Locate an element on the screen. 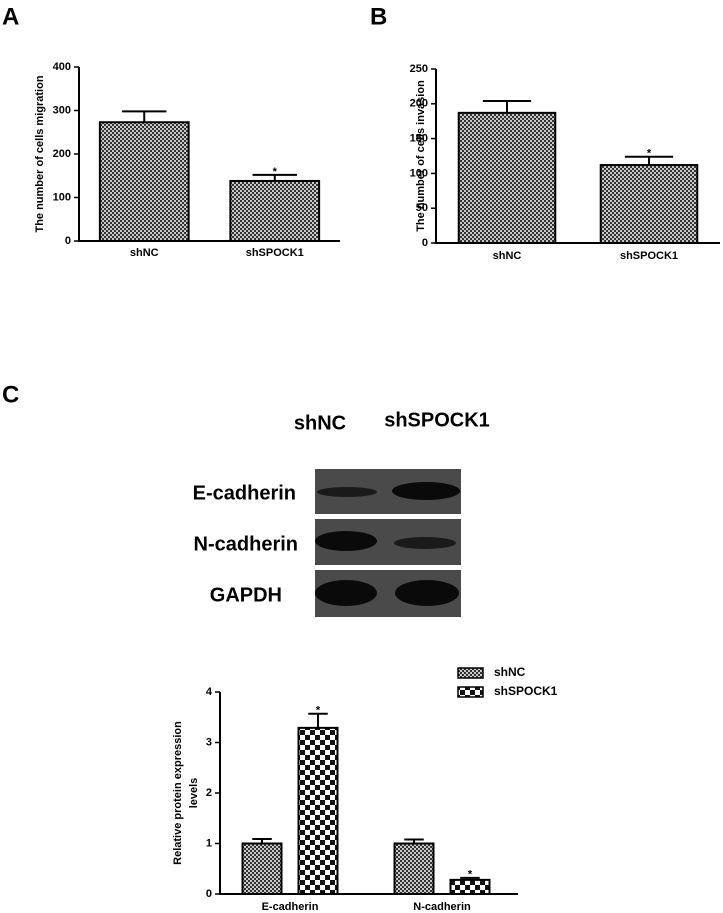  lane-label: shSPOCK1 is located at coordinates (437, 420).